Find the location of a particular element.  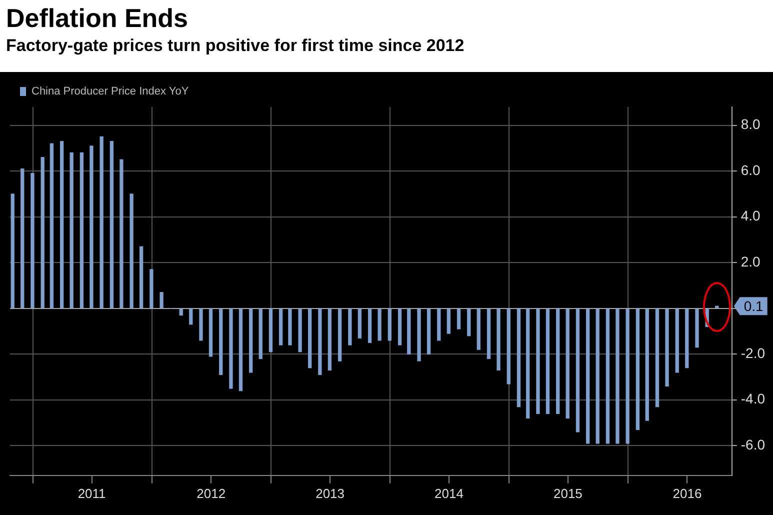

chart-title: Deflation Ends is located at coordinates (98, 18).